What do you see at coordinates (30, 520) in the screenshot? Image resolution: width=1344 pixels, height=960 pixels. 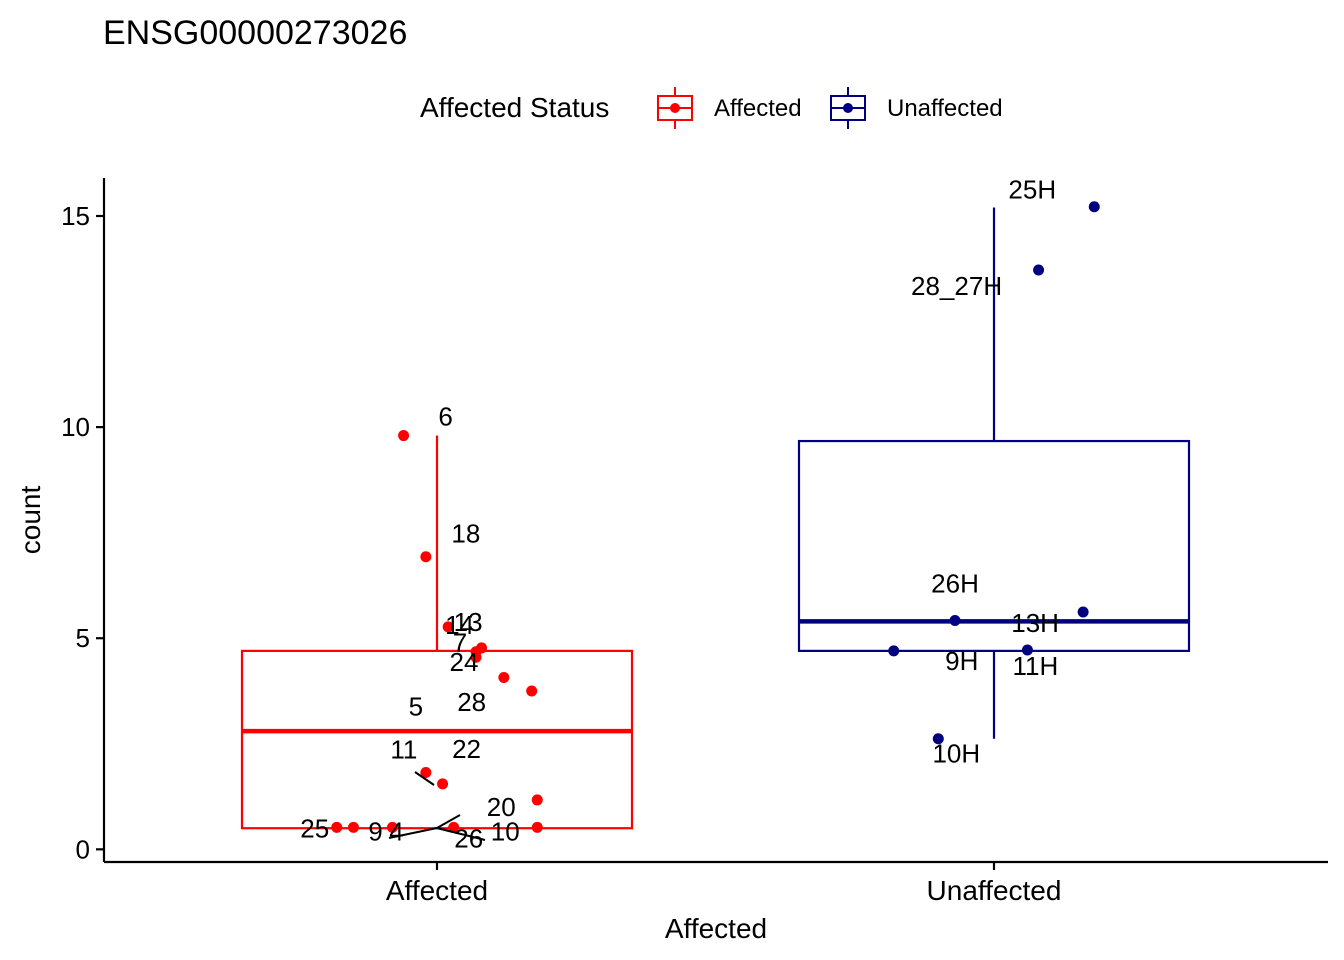 I see `y-axis-label: count` at bounding box center [30, 520].